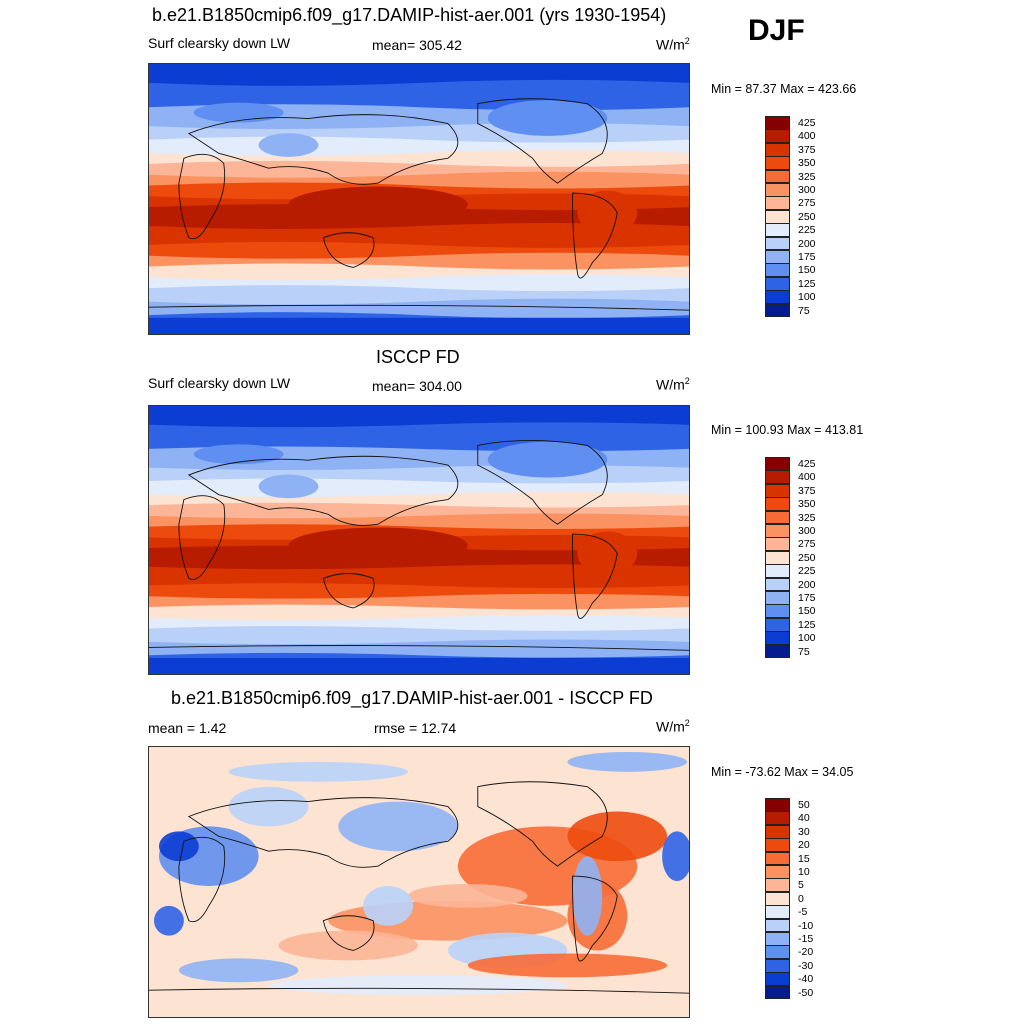 This screenshot has width=1024, height=1024. Describe the element at coordinates (806, 925) in the screenshot. I see `colorbar-tick-label: -10` at that location.